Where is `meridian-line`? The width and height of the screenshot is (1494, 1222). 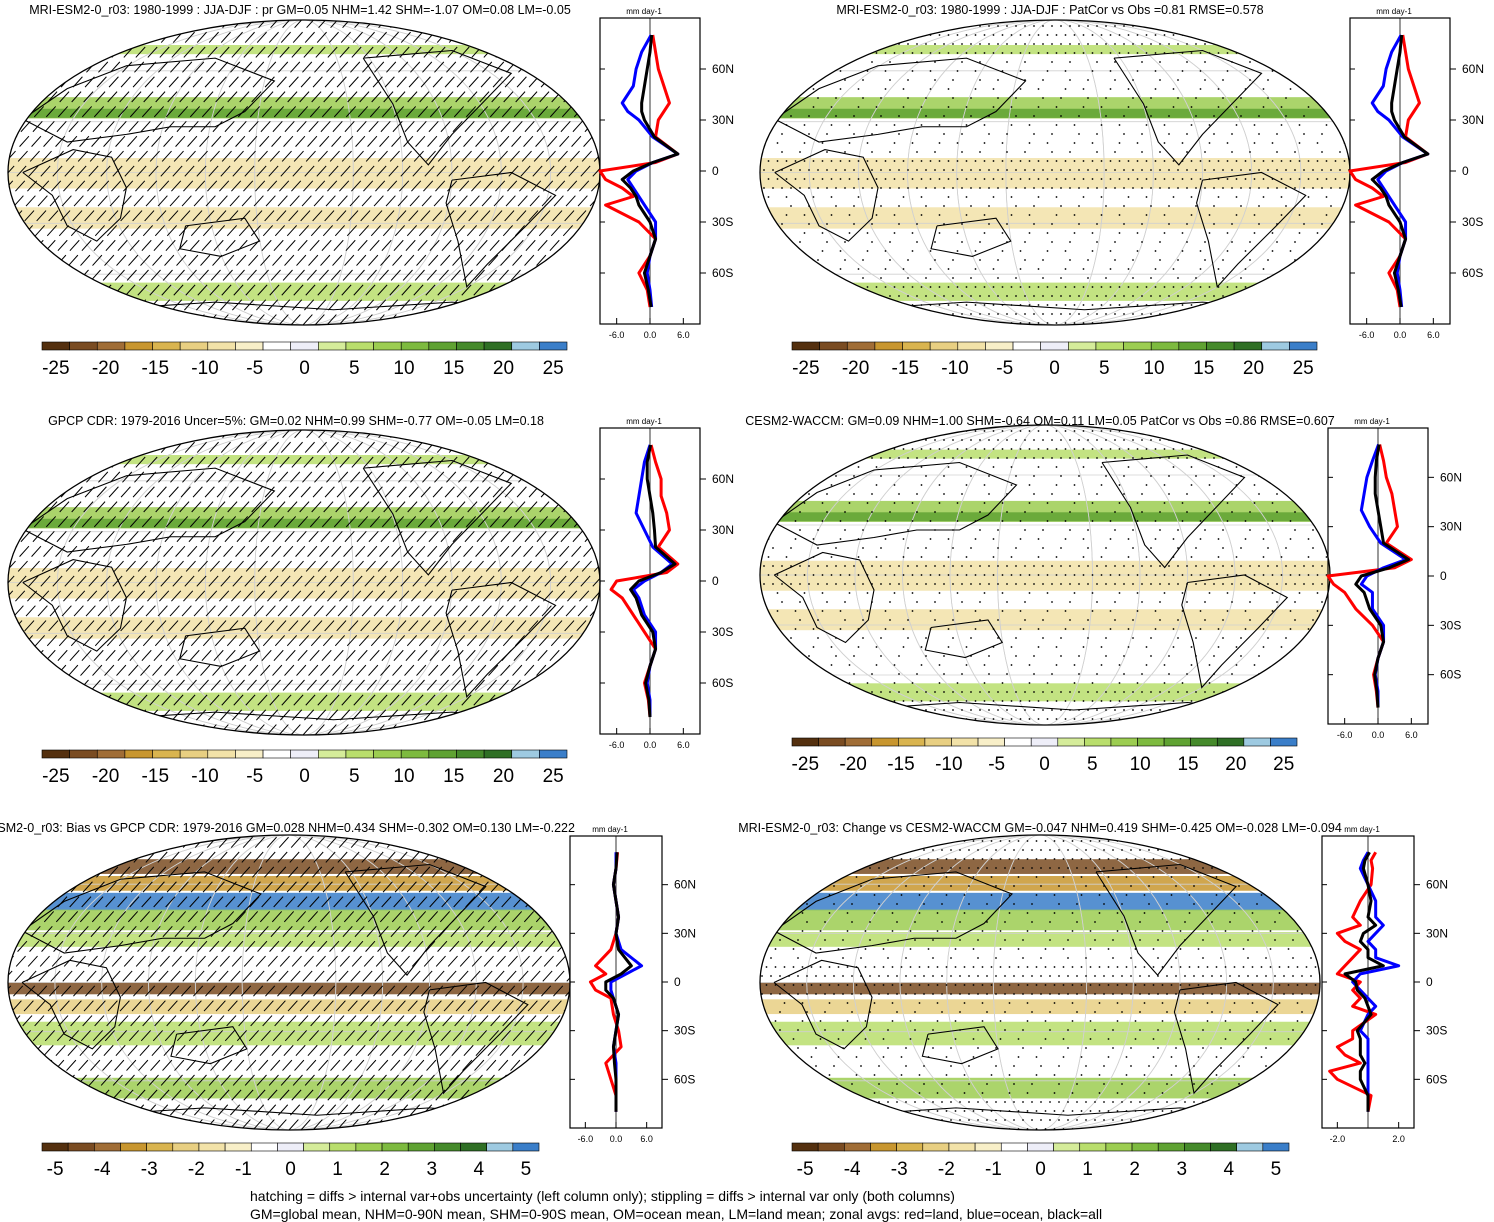 meridian-line is located at coordinates (304, 582).